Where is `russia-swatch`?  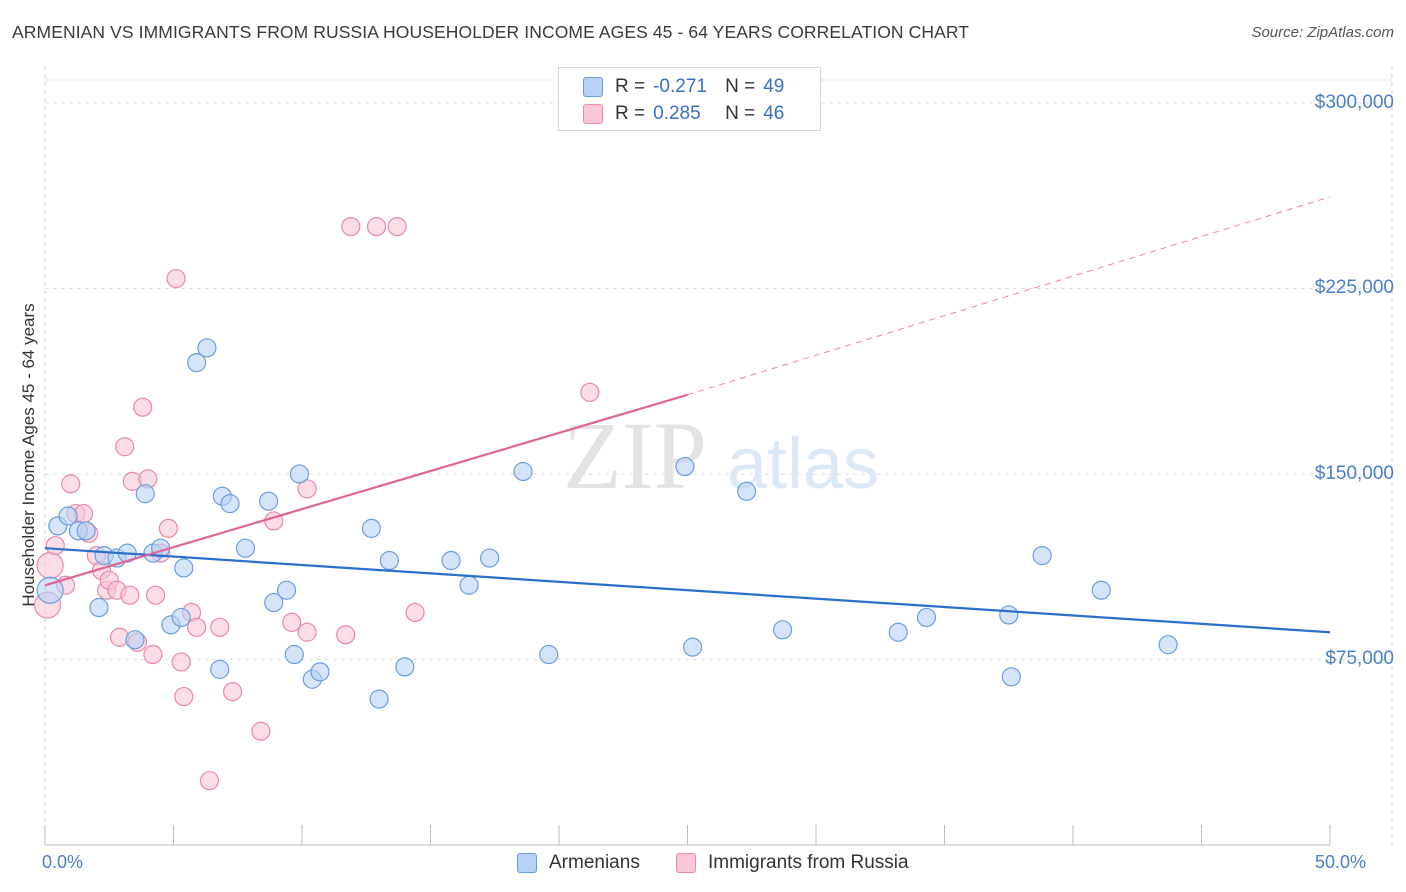 russia-swatch is located at coordinates (593, 114).